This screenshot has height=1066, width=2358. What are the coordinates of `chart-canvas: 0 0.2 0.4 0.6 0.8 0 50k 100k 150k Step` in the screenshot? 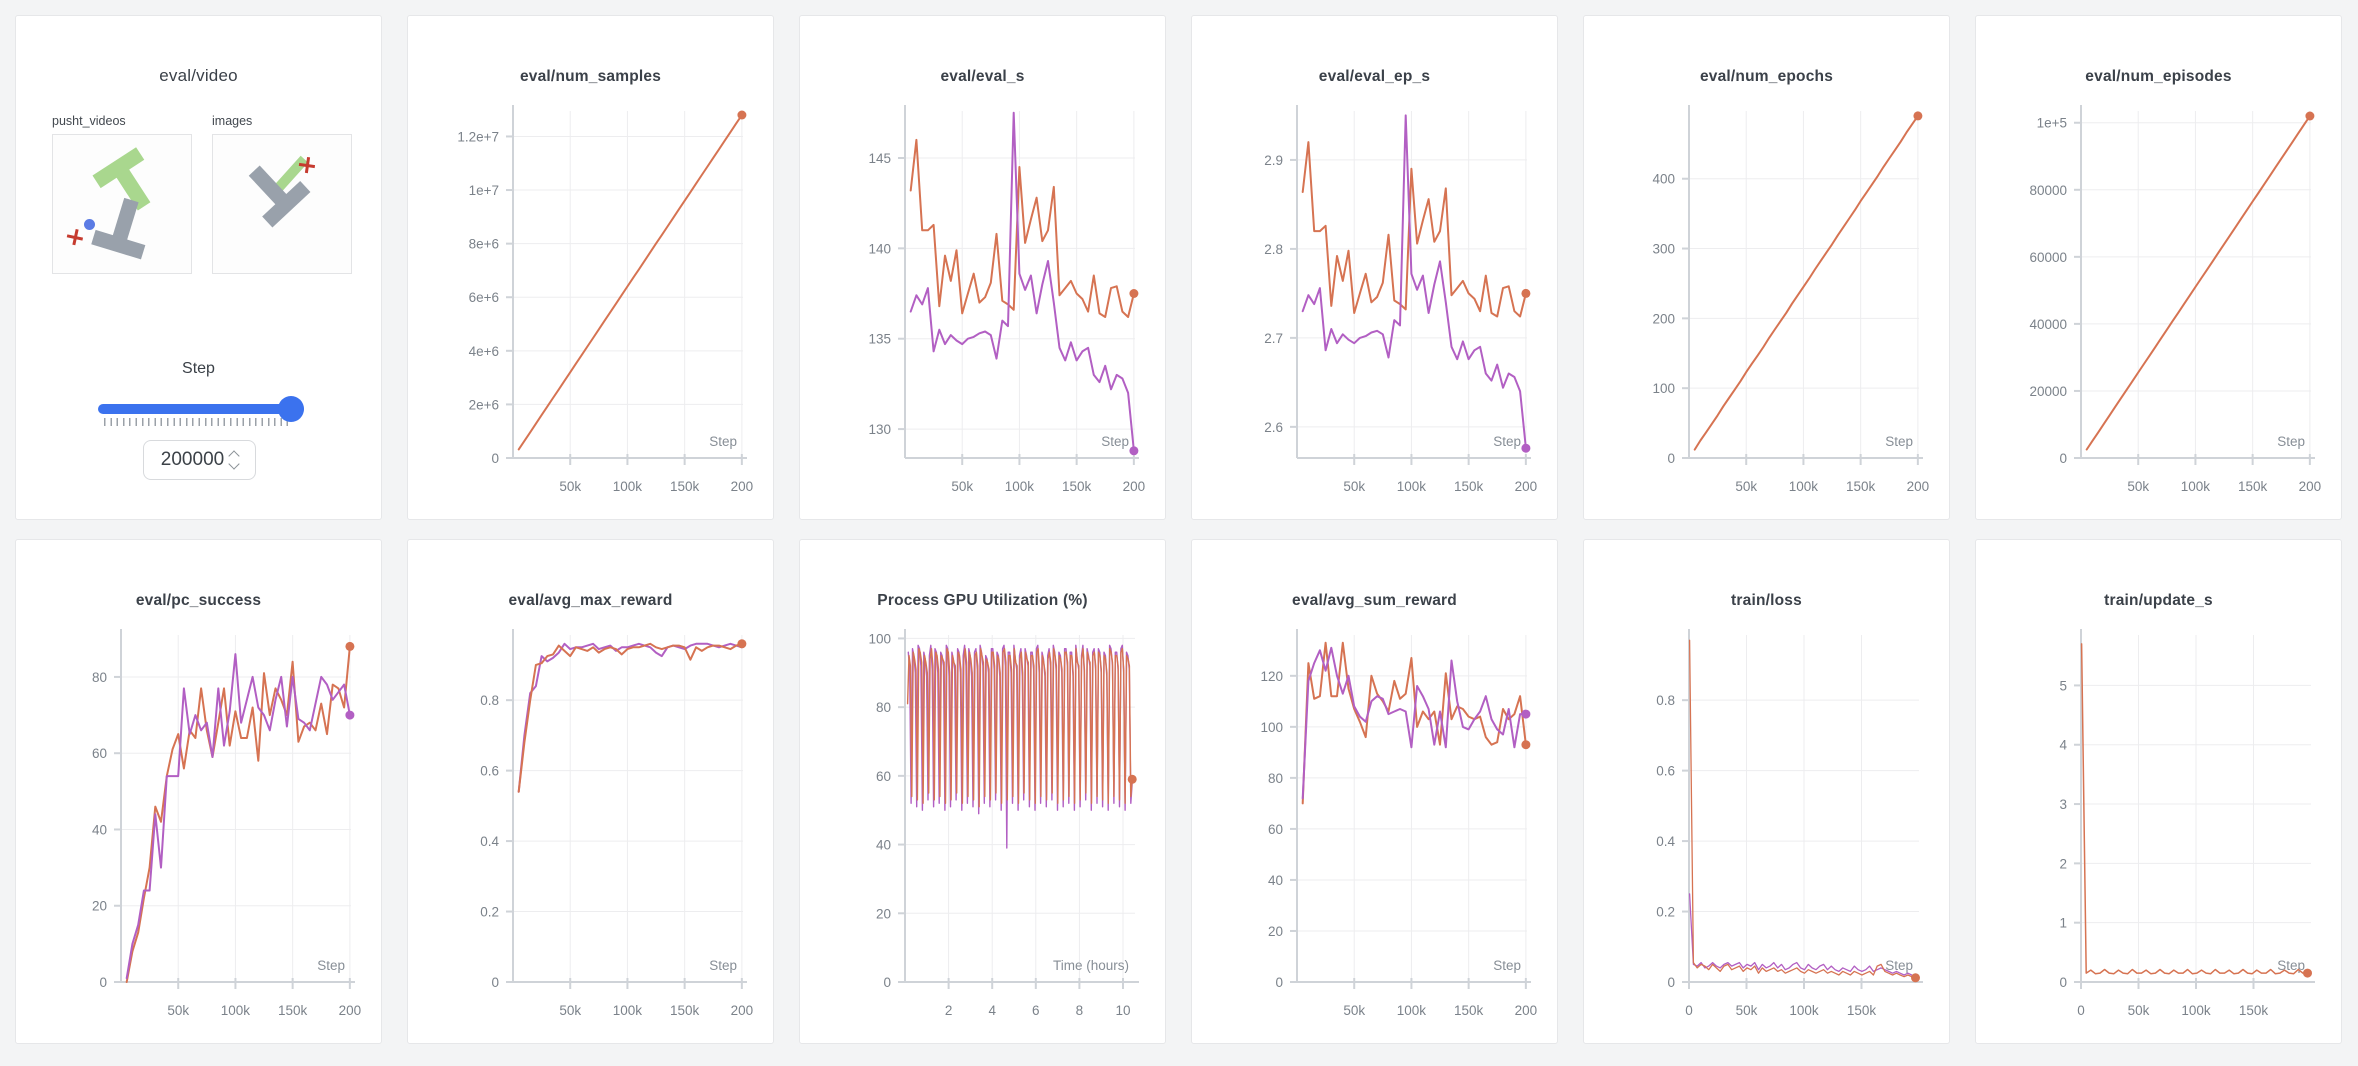 It's located at (1767, 792).